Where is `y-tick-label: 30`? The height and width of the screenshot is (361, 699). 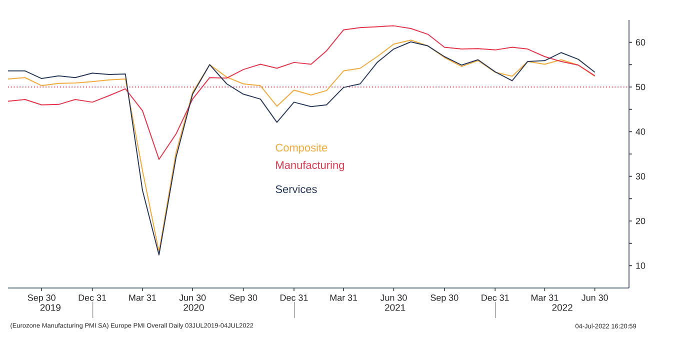 y-tick-label: 30 is located at coordinates (641, 176).